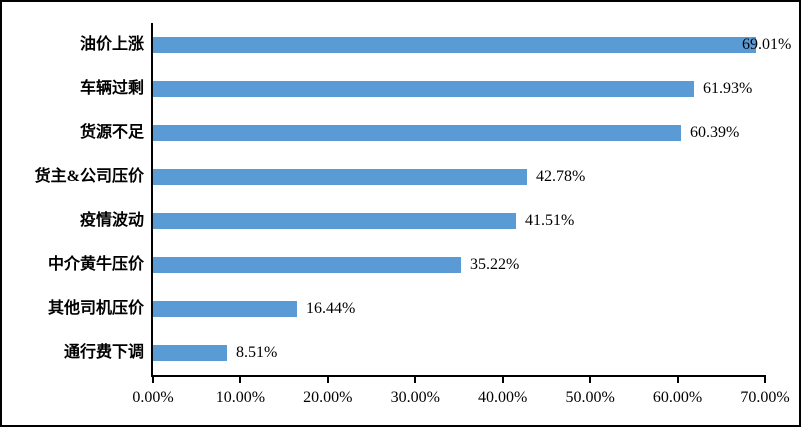 The image size is (801, 427). Describe the element at coordinates (103, 352) in the screenshot. I see `category-label: 通行费下调` at that location.